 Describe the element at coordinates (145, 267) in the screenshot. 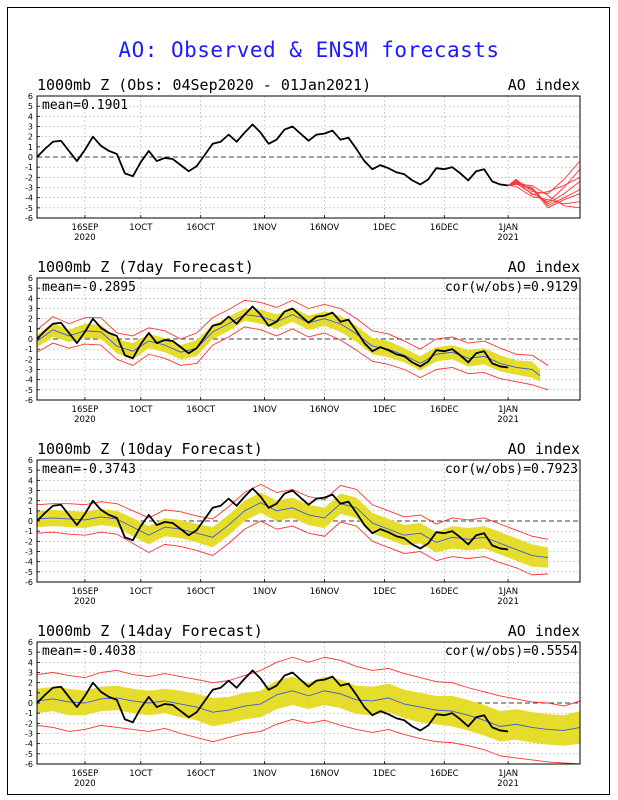

I see `panel-title: 1000mb Z (7day Forecast)` at that location.